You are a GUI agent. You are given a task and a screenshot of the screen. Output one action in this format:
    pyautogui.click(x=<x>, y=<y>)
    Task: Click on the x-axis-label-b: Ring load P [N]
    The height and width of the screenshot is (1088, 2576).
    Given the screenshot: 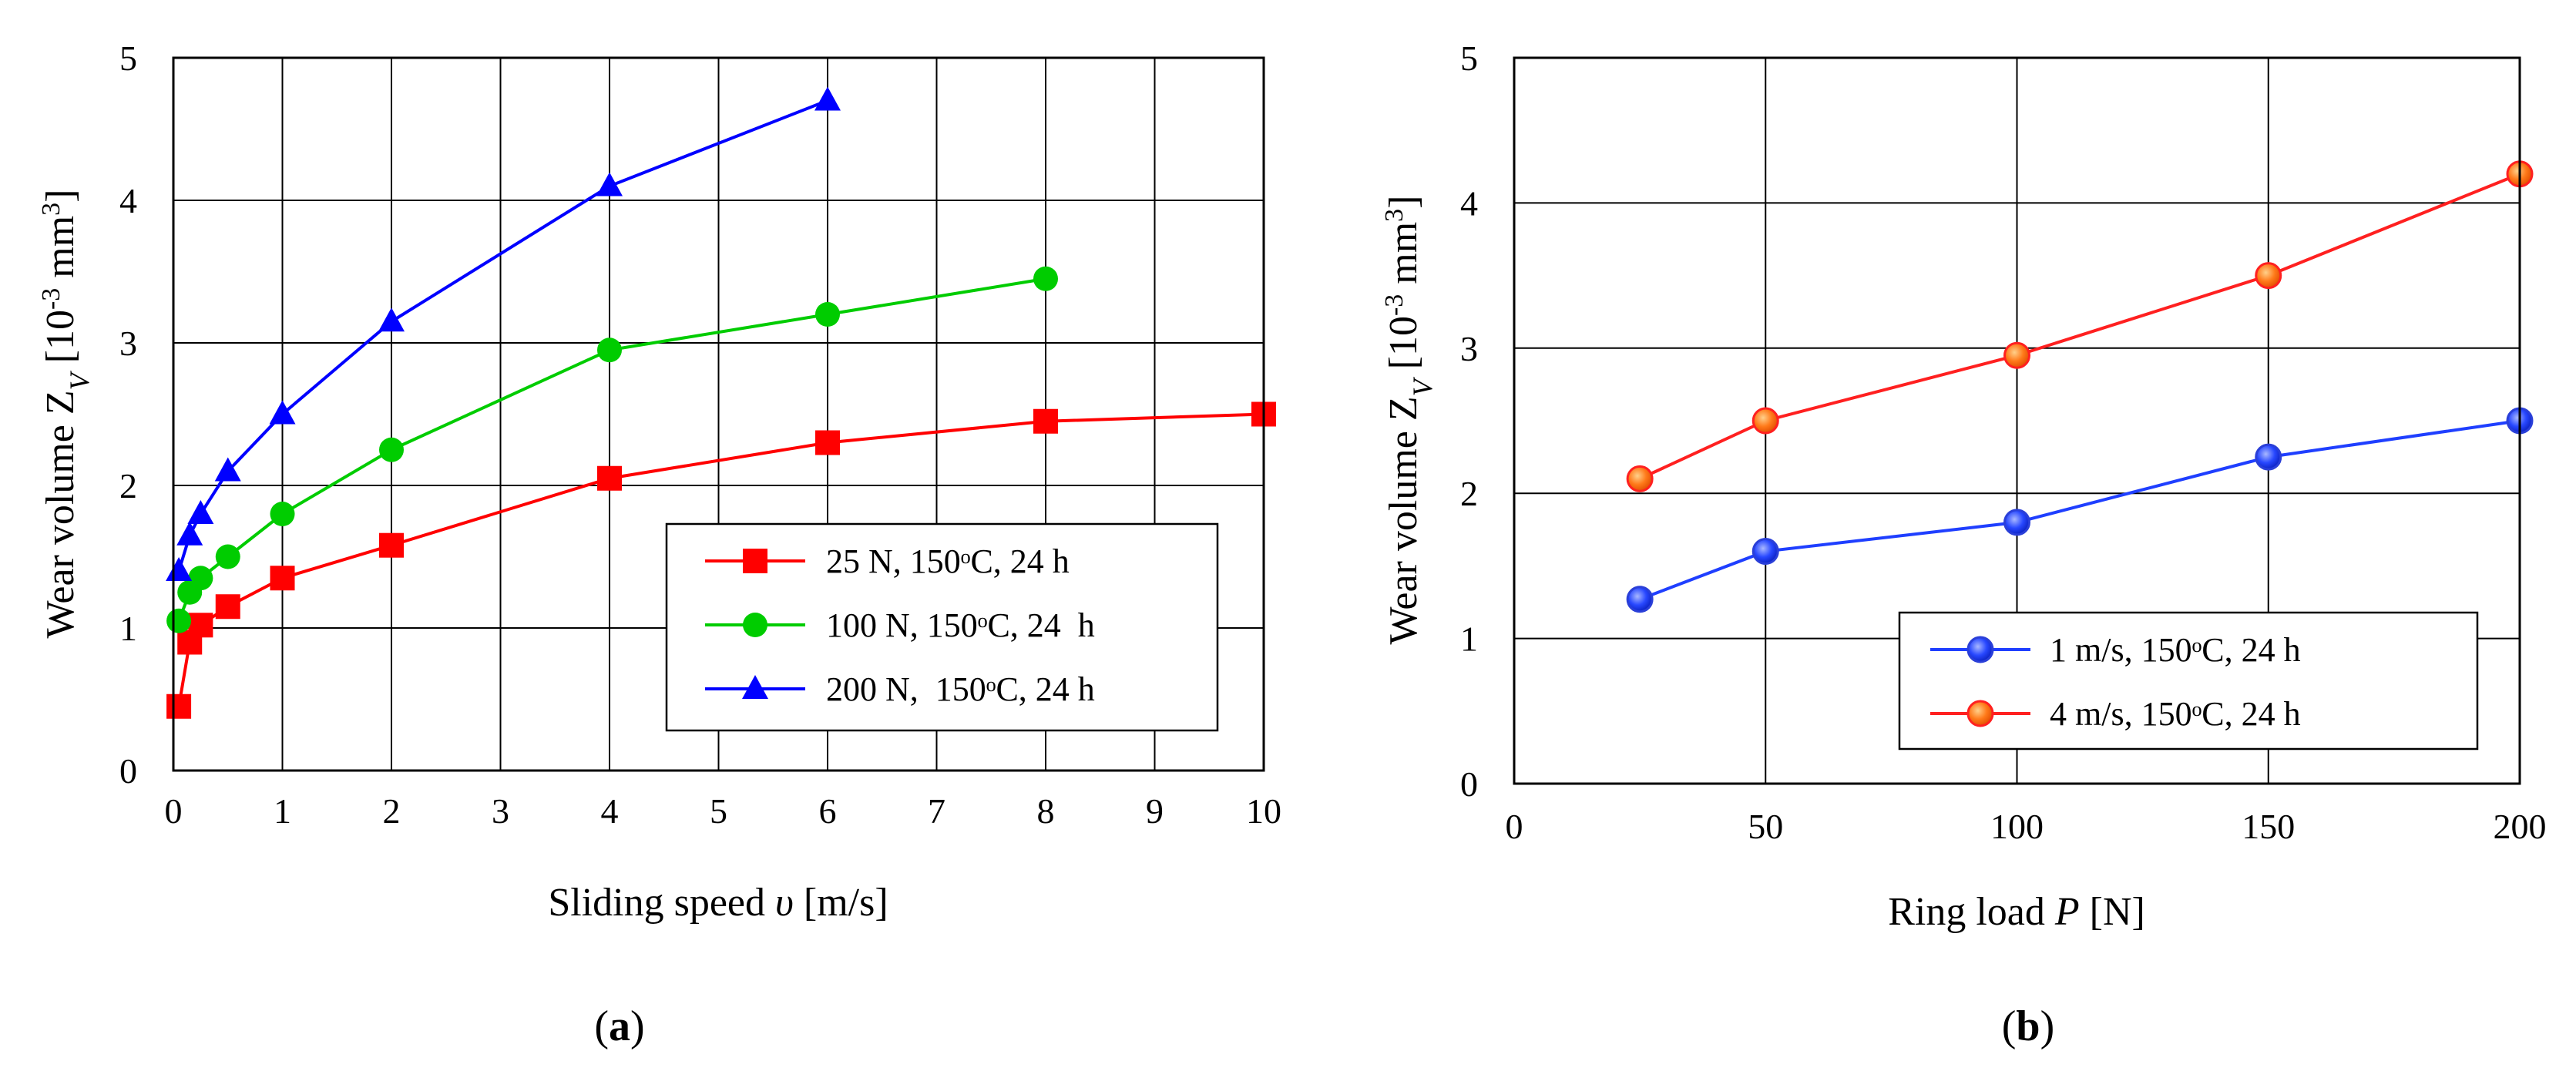 What is the action you would take?
    pyautogui.click(x=2016, y=912)
    